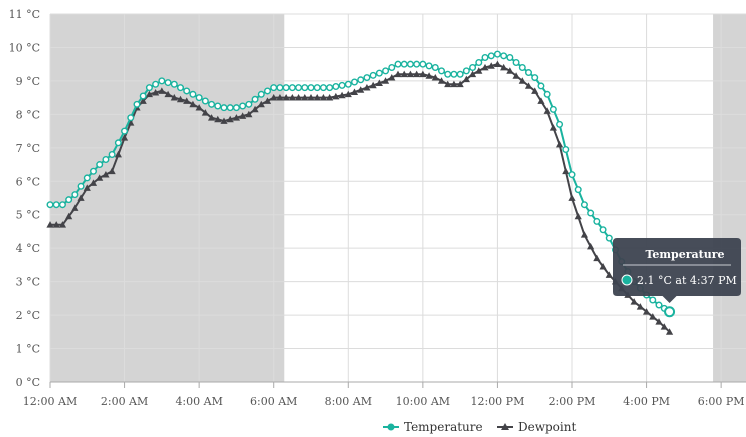 The height and width of the screenshot is (437, 746). I want to click on legend-item-dewpoint: Dewpoint, so click(536, 427).